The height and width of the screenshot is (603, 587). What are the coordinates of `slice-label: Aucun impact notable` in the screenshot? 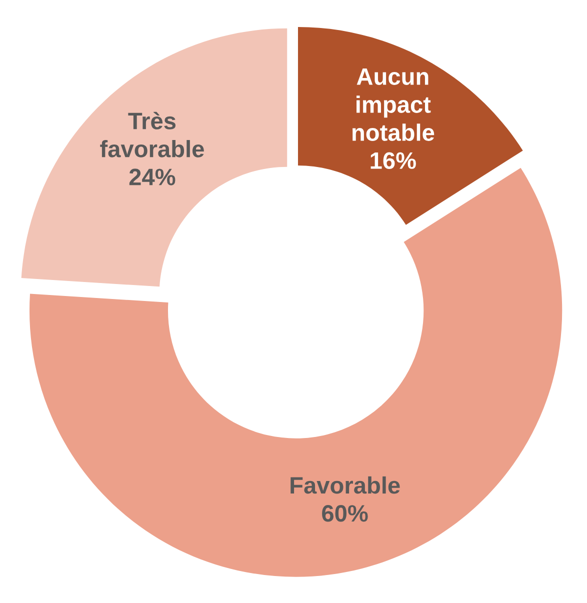 It's located at (393, 104).